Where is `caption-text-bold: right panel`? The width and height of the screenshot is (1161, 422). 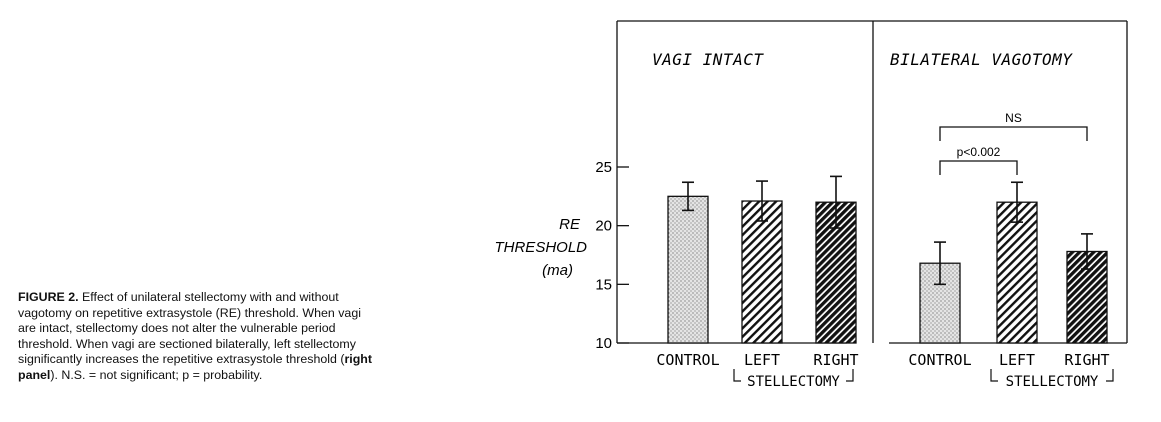 caption-text-bold: right panel is located at coordinates (195, 367).